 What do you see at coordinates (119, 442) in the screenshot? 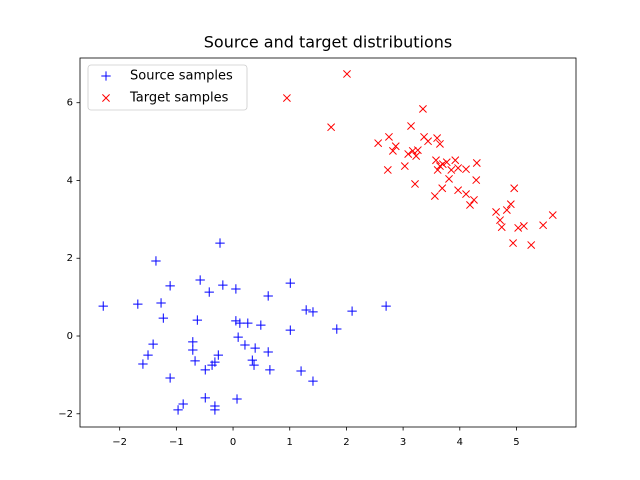
I see `x-tick-label: −2` at bounding box center [119, 442].